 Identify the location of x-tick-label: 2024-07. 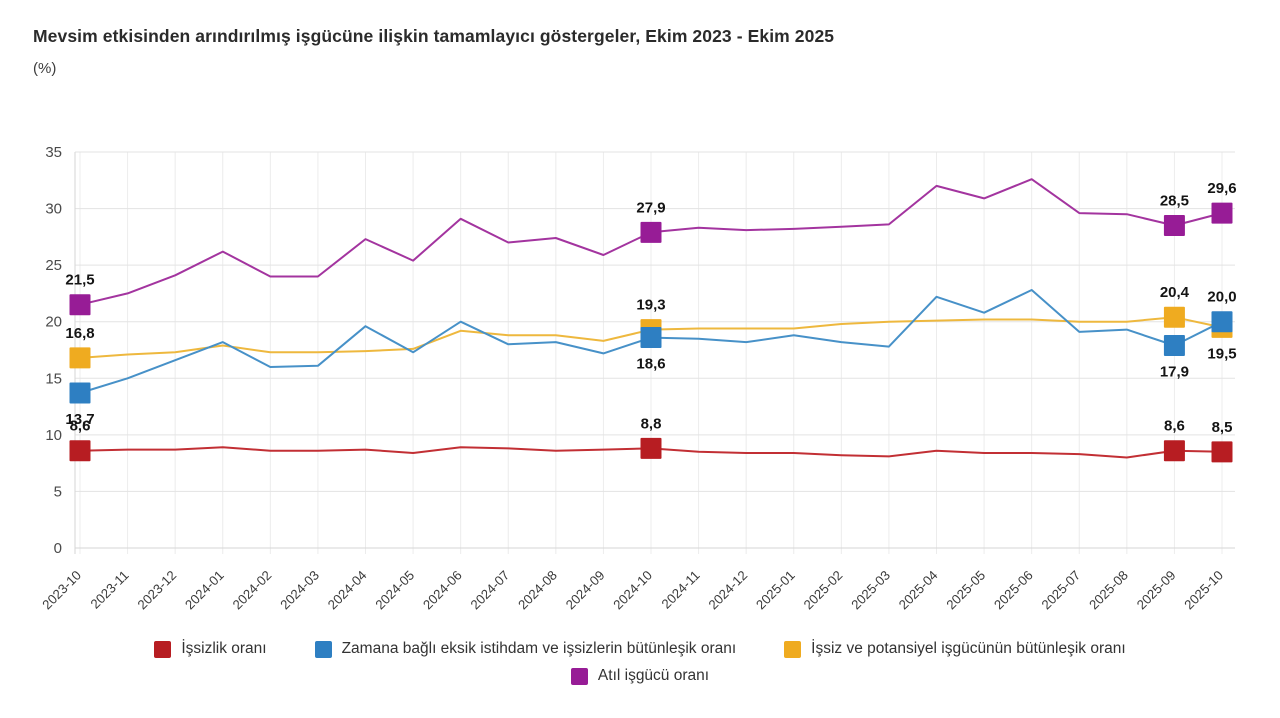
(490, 590).